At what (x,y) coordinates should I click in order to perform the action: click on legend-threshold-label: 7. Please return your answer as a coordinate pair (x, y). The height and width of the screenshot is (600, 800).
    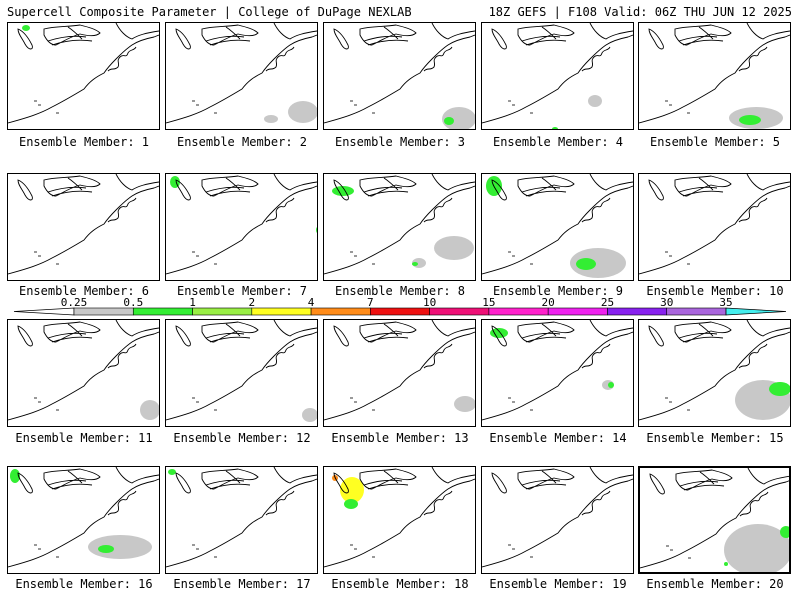
    Looking at the image, I should click on (370, 302).